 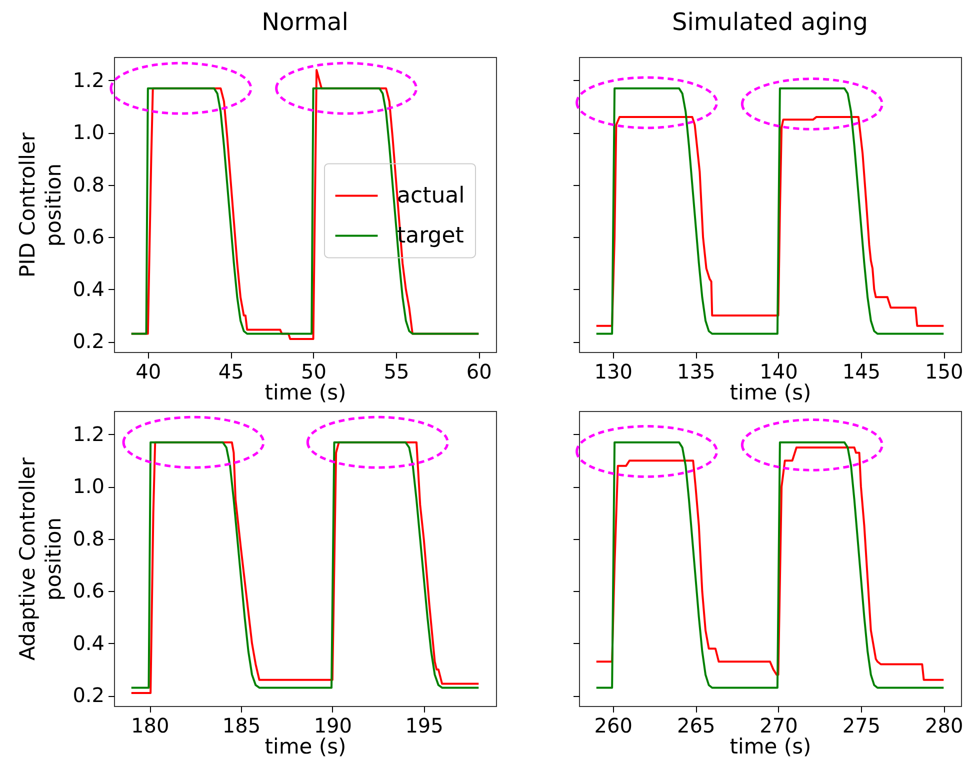 What do you see at coordinates (241, 726) in the screenshot?
I see `x-tick-label: 185` at bounding box center [241, 726].